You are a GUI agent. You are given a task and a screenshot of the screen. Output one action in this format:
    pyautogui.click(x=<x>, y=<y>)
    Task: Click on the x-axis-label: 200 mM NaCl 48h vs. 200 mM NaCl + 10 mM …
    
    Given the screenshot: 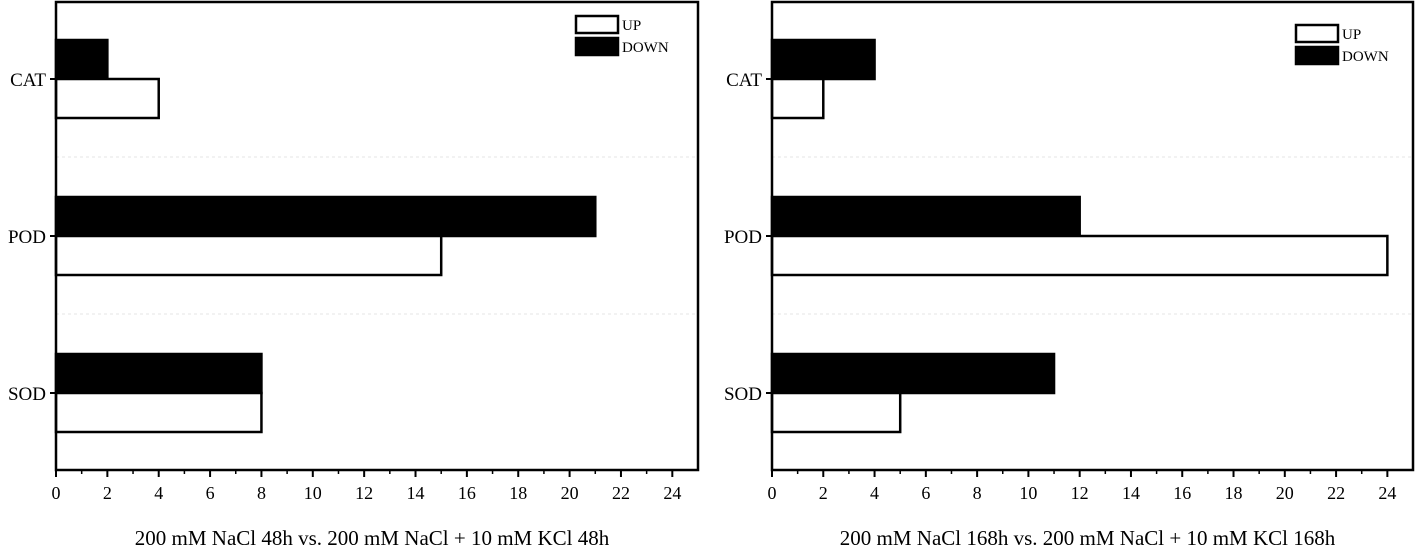 What is the action you would take?
    pyautogui.click(x=372, y=538)
    